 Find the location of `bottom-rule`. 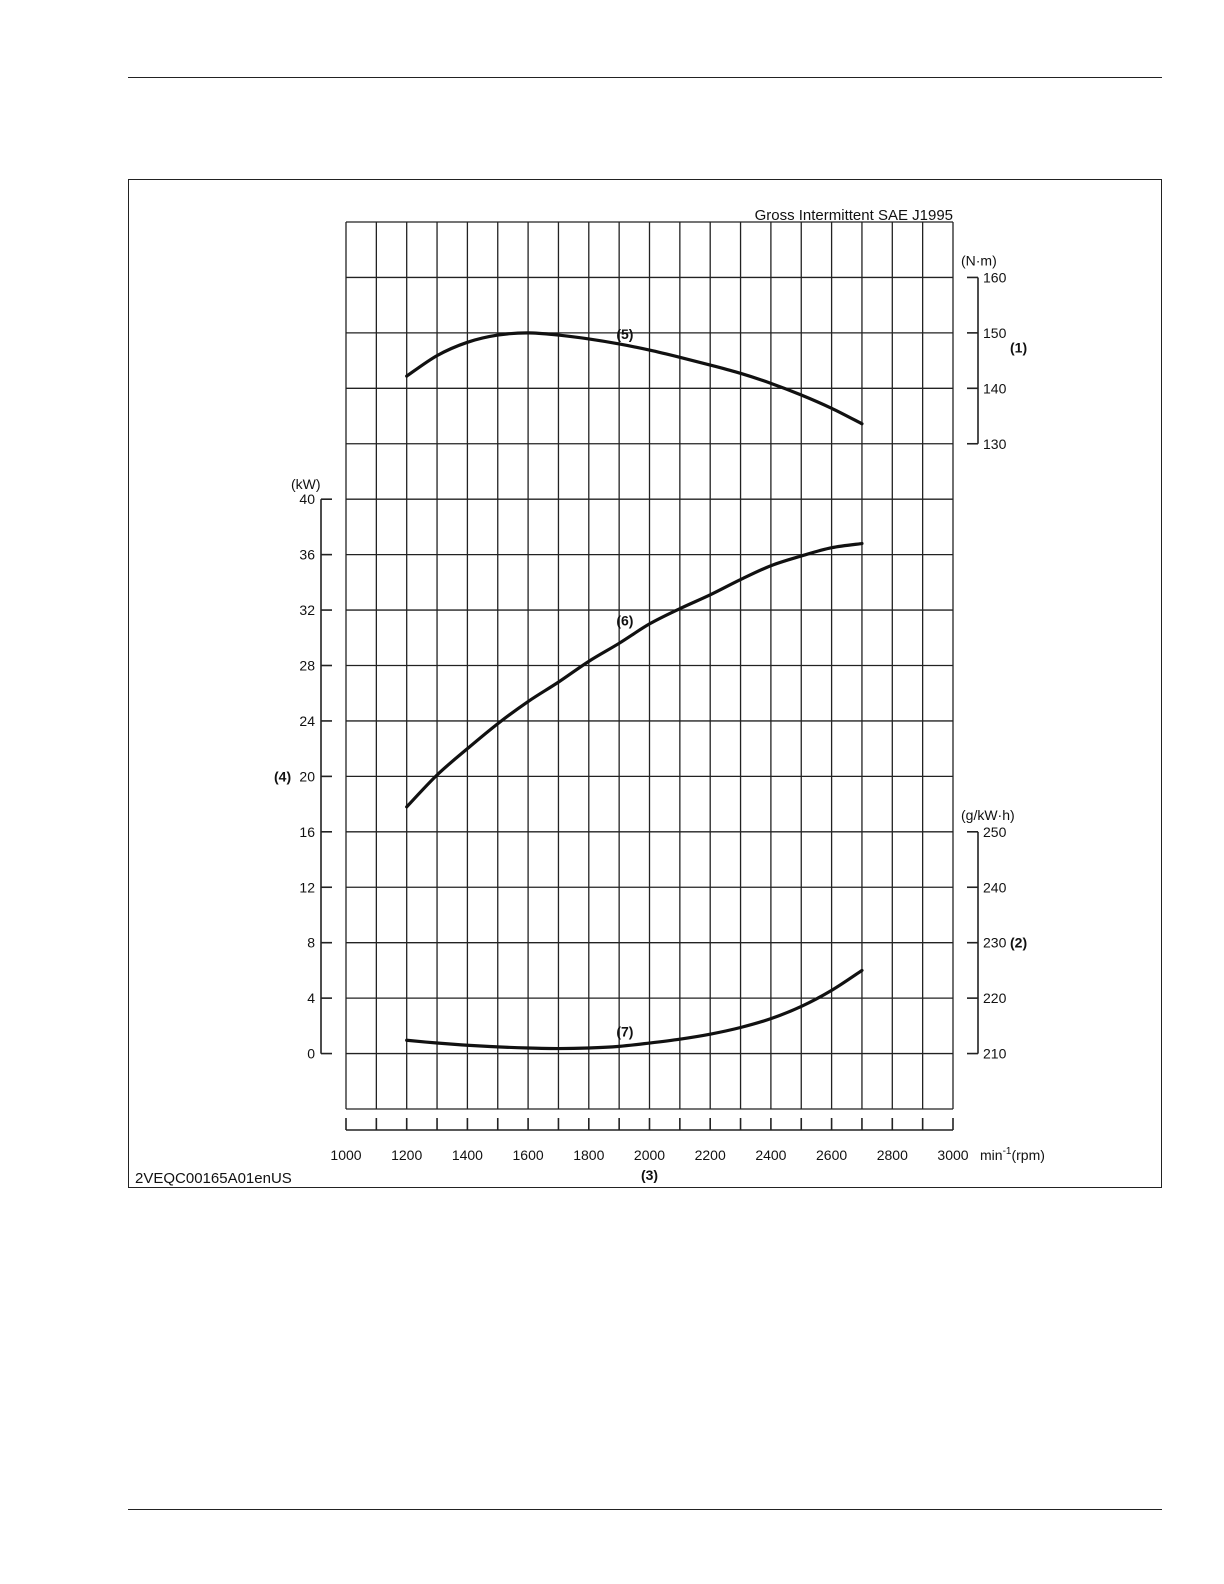

bottom-rule is located at coordinates (645, 1509).